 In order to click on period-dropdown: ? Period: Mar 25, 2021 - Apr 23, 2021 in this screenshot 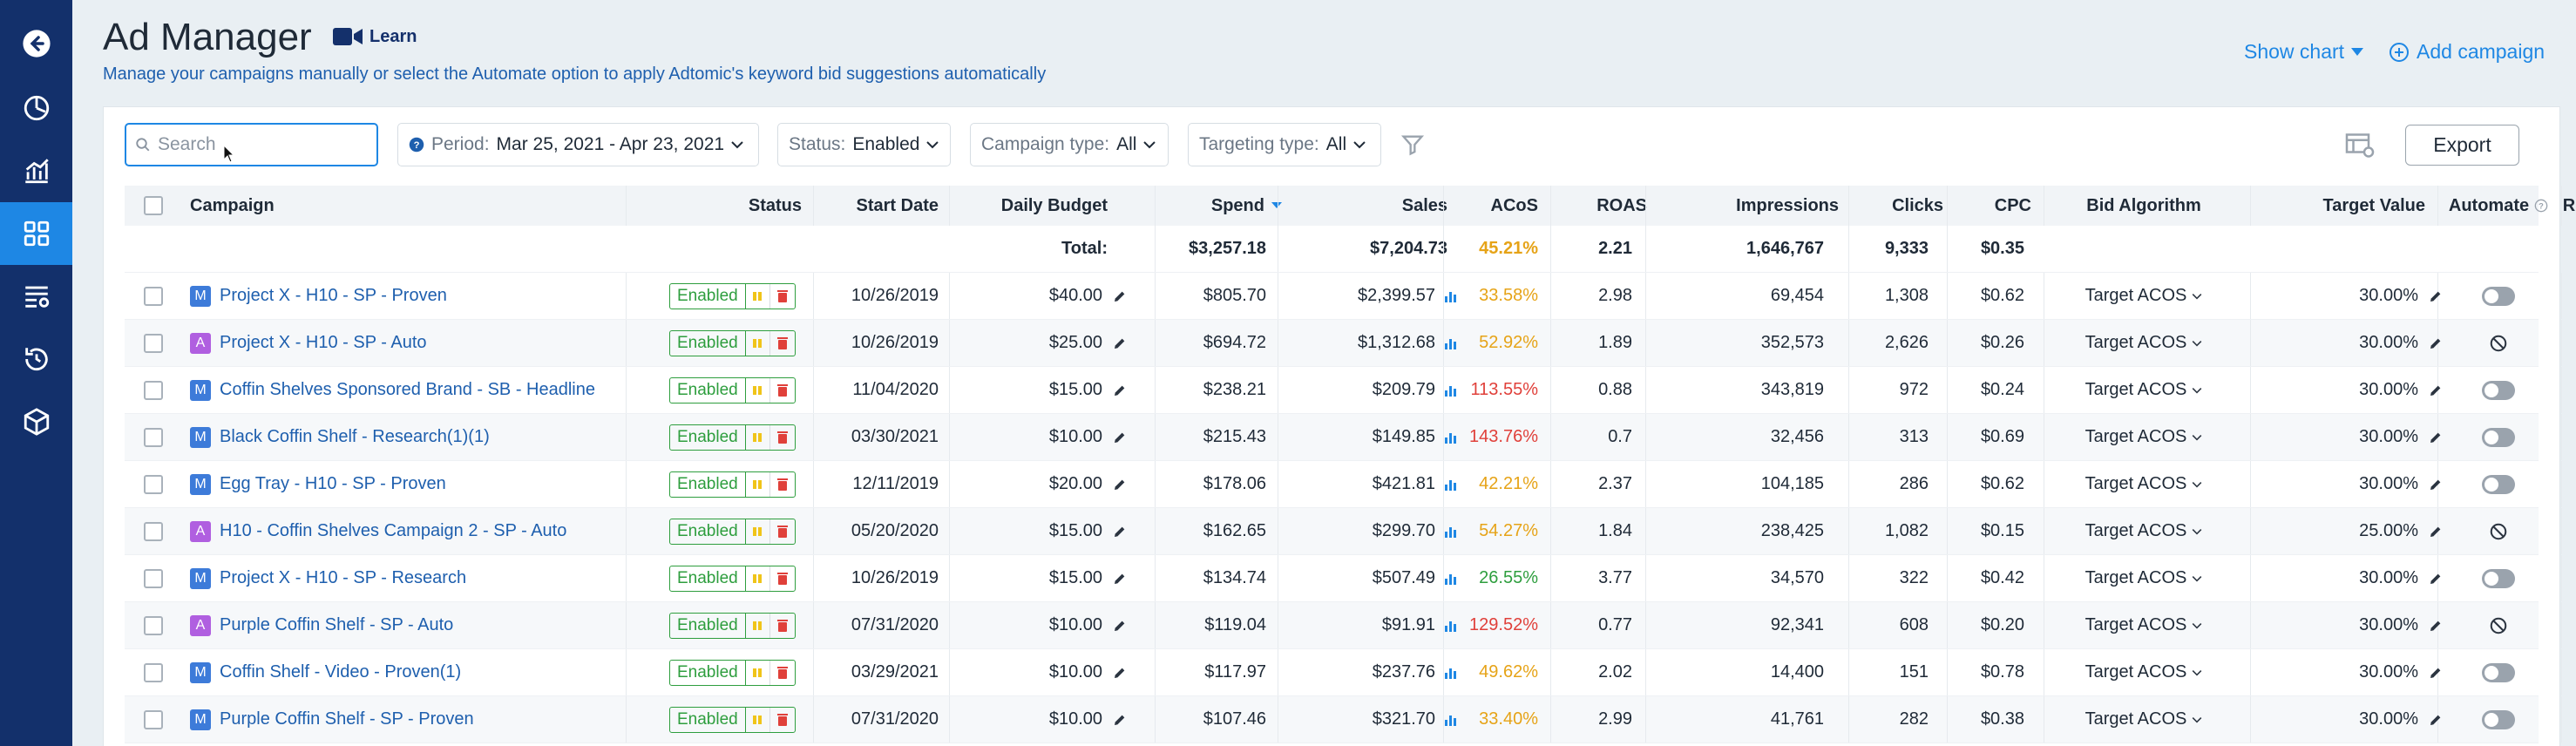, I will do `click(578, 145)`.